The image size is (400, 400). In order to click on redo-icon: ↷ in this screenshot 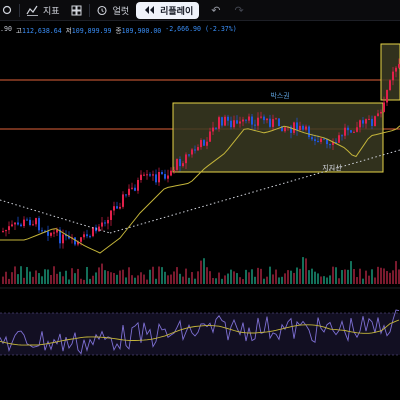, I will do `click(239, 10)`.